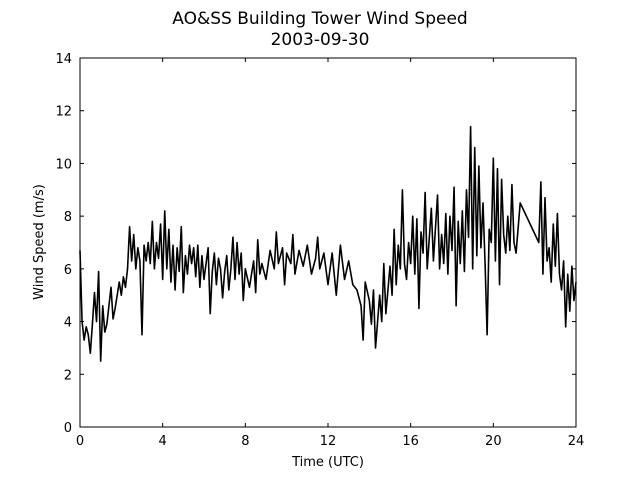 This screenshot has width=640, height=480. I want to click on y-tick-label: 12, so click(63, 112).